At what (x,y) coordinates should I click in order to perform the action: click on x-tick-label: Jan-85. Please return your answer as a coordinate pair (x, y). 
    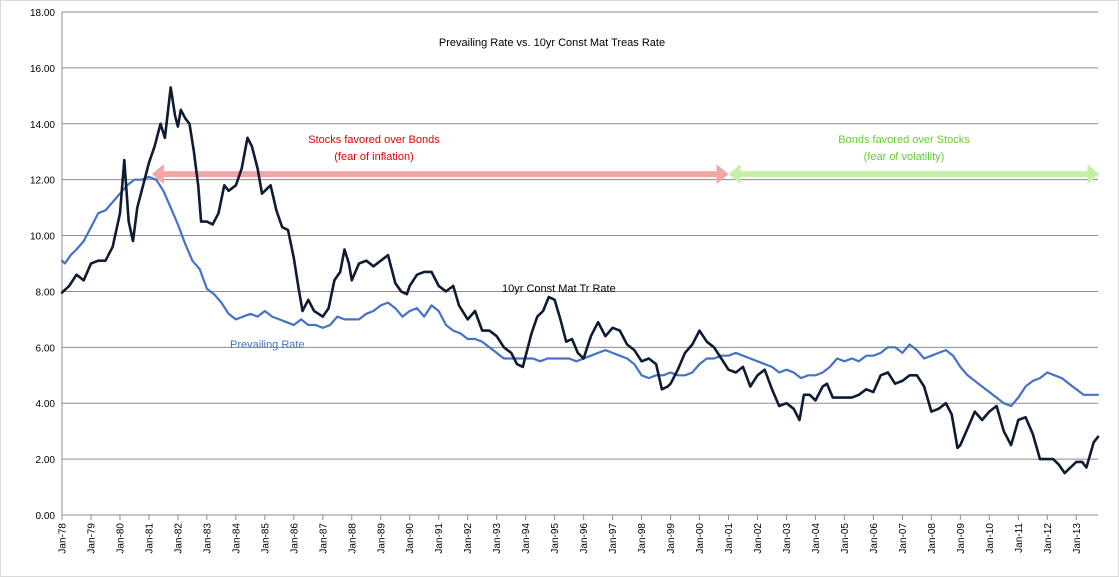
    Looking at the image, I should click on (265, 538).